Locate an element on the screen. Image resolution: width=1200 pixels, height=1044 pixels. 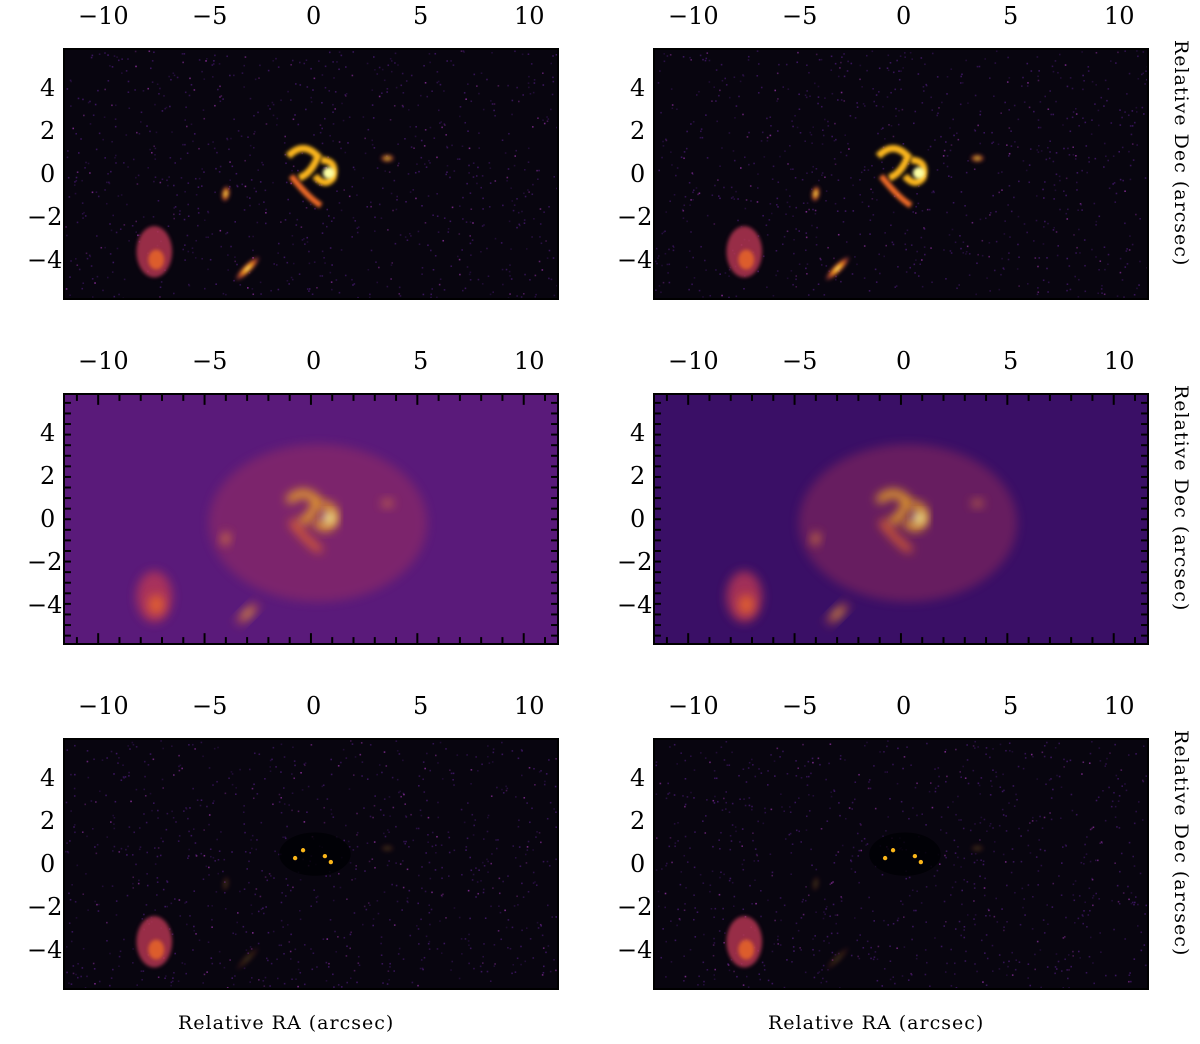
panel-observed-image-r1c1 is located at coordinates (311, 174).